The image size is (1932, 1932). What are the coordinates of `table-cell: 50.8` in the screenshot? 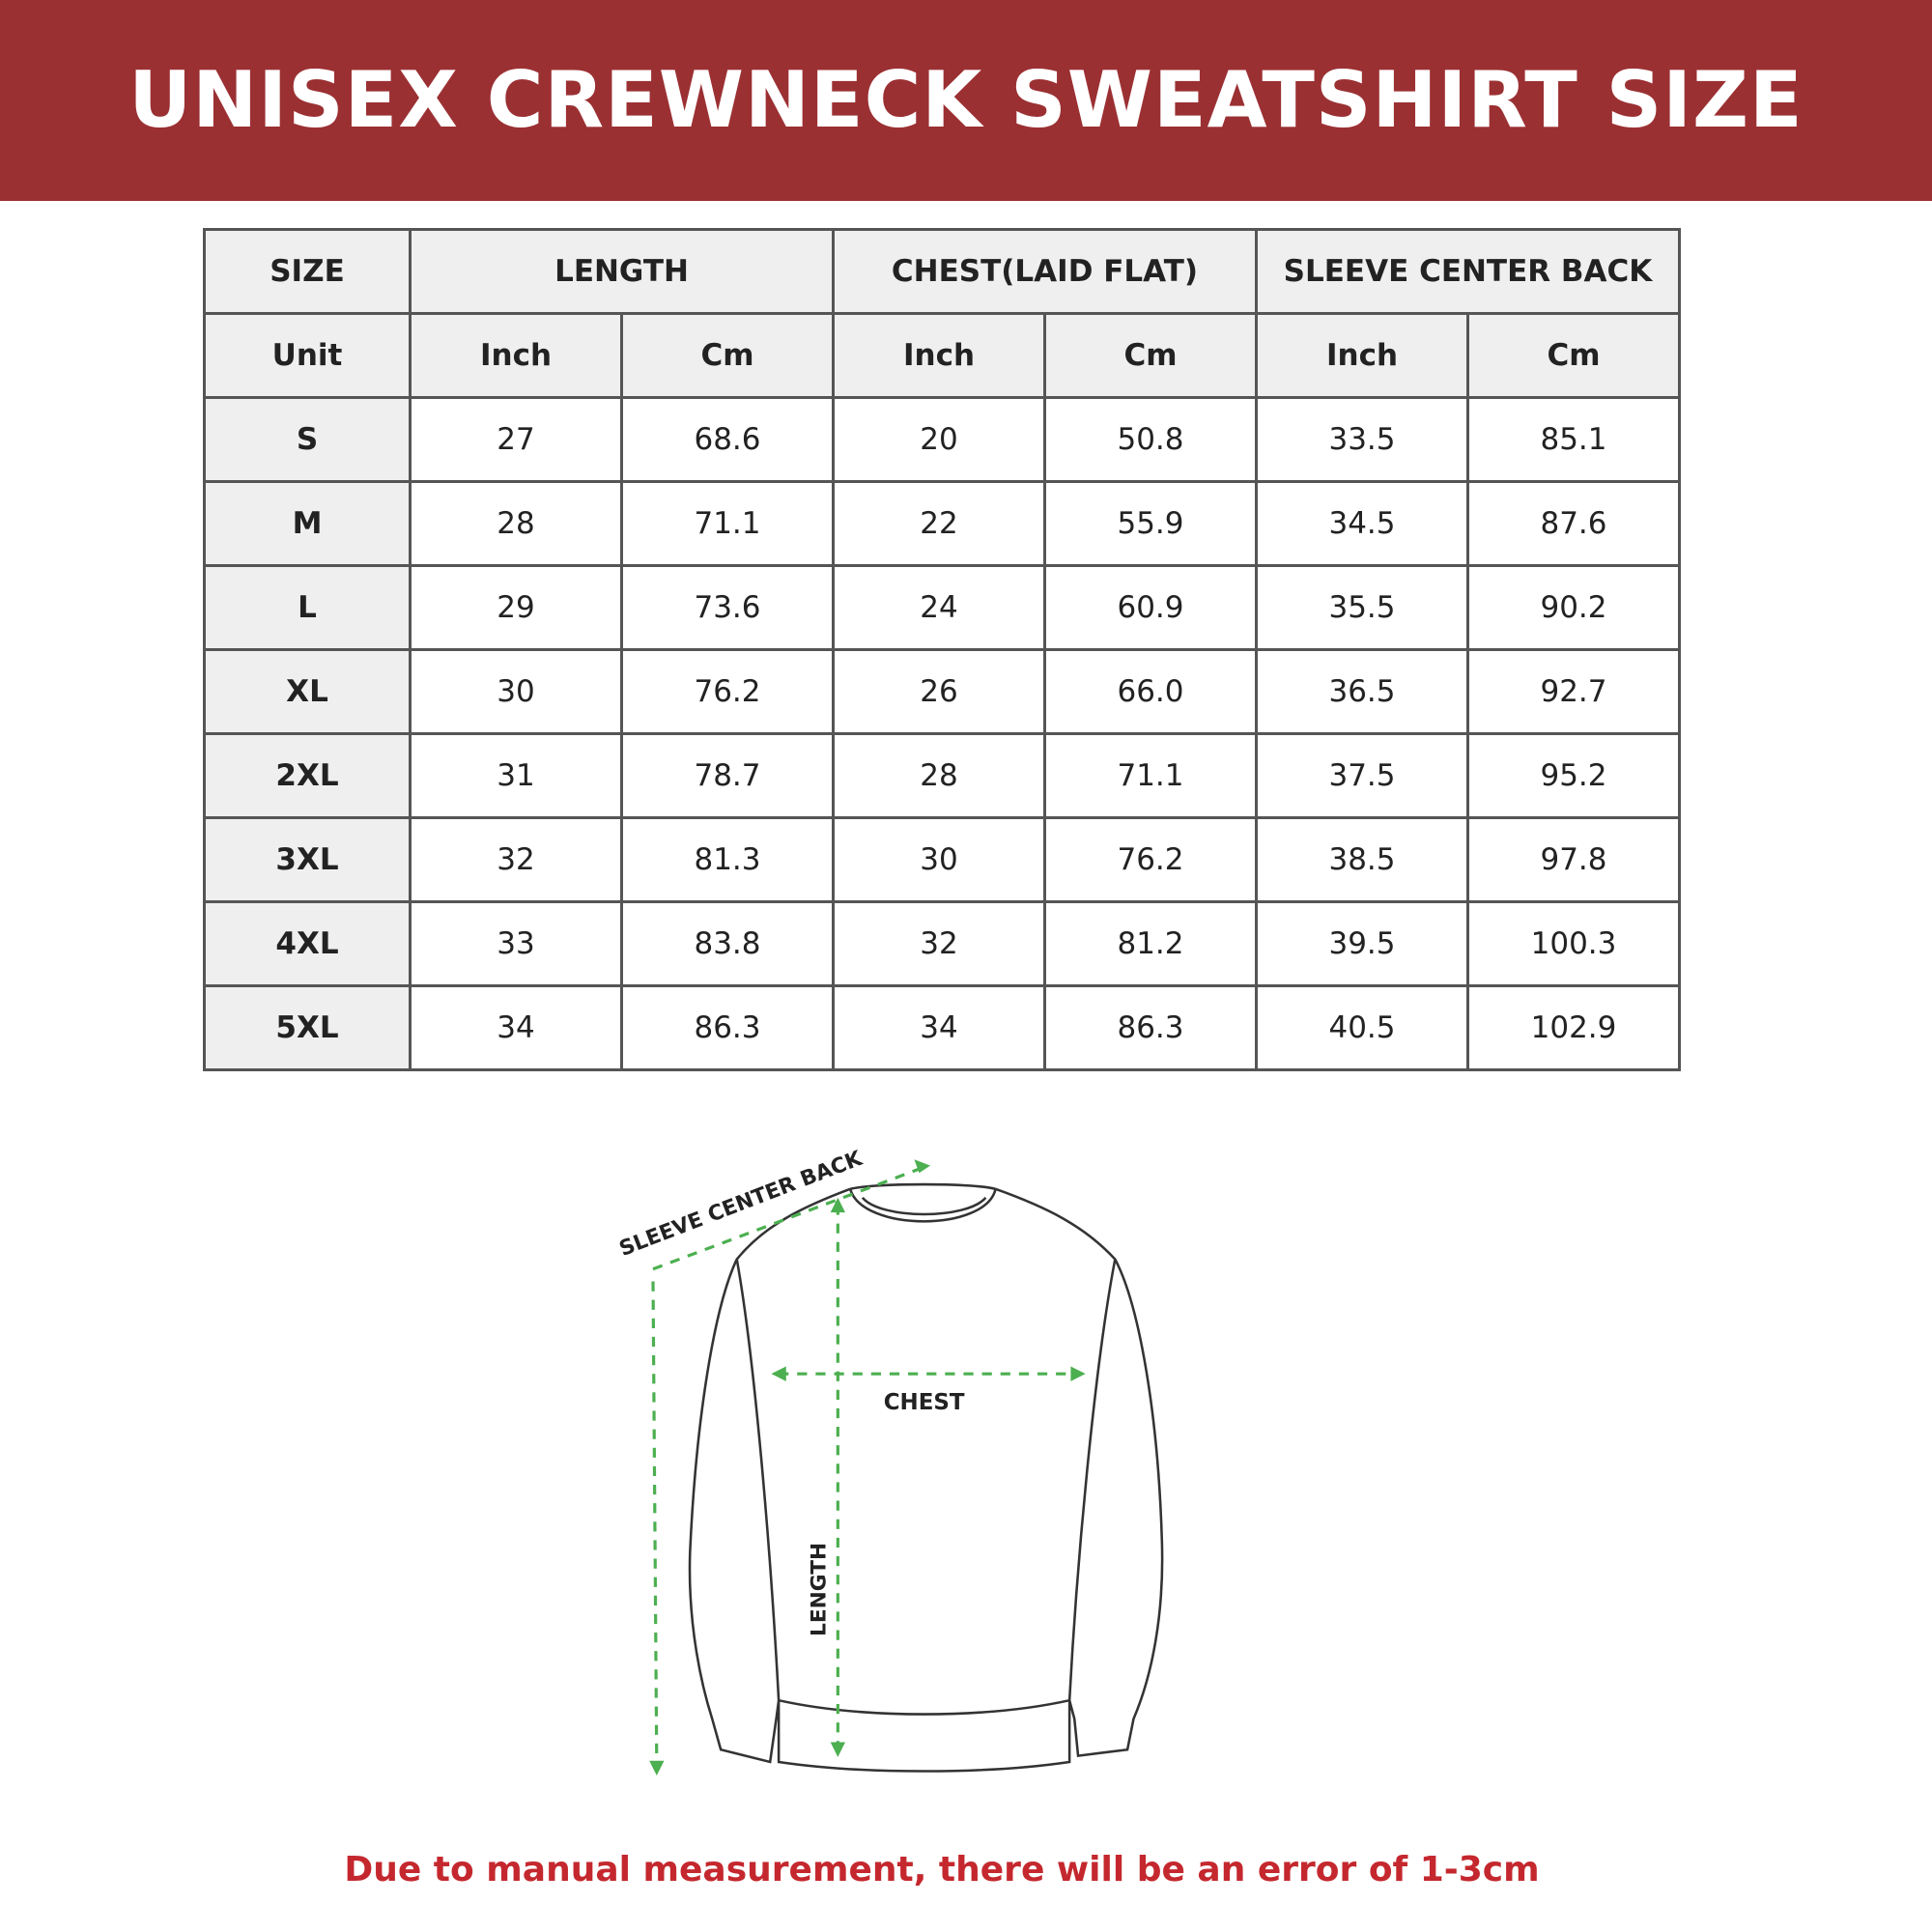 It's located at (1150, 439).